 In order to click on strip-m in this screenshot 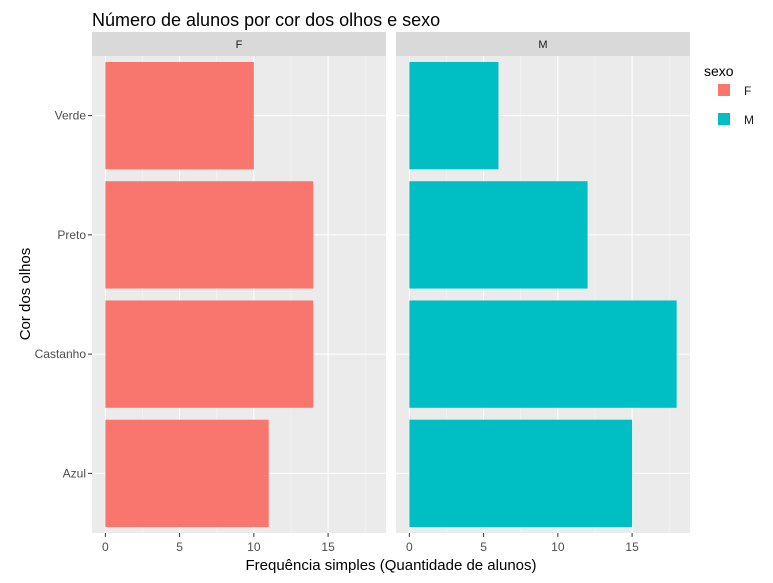, I will do `click(543, 44)`.